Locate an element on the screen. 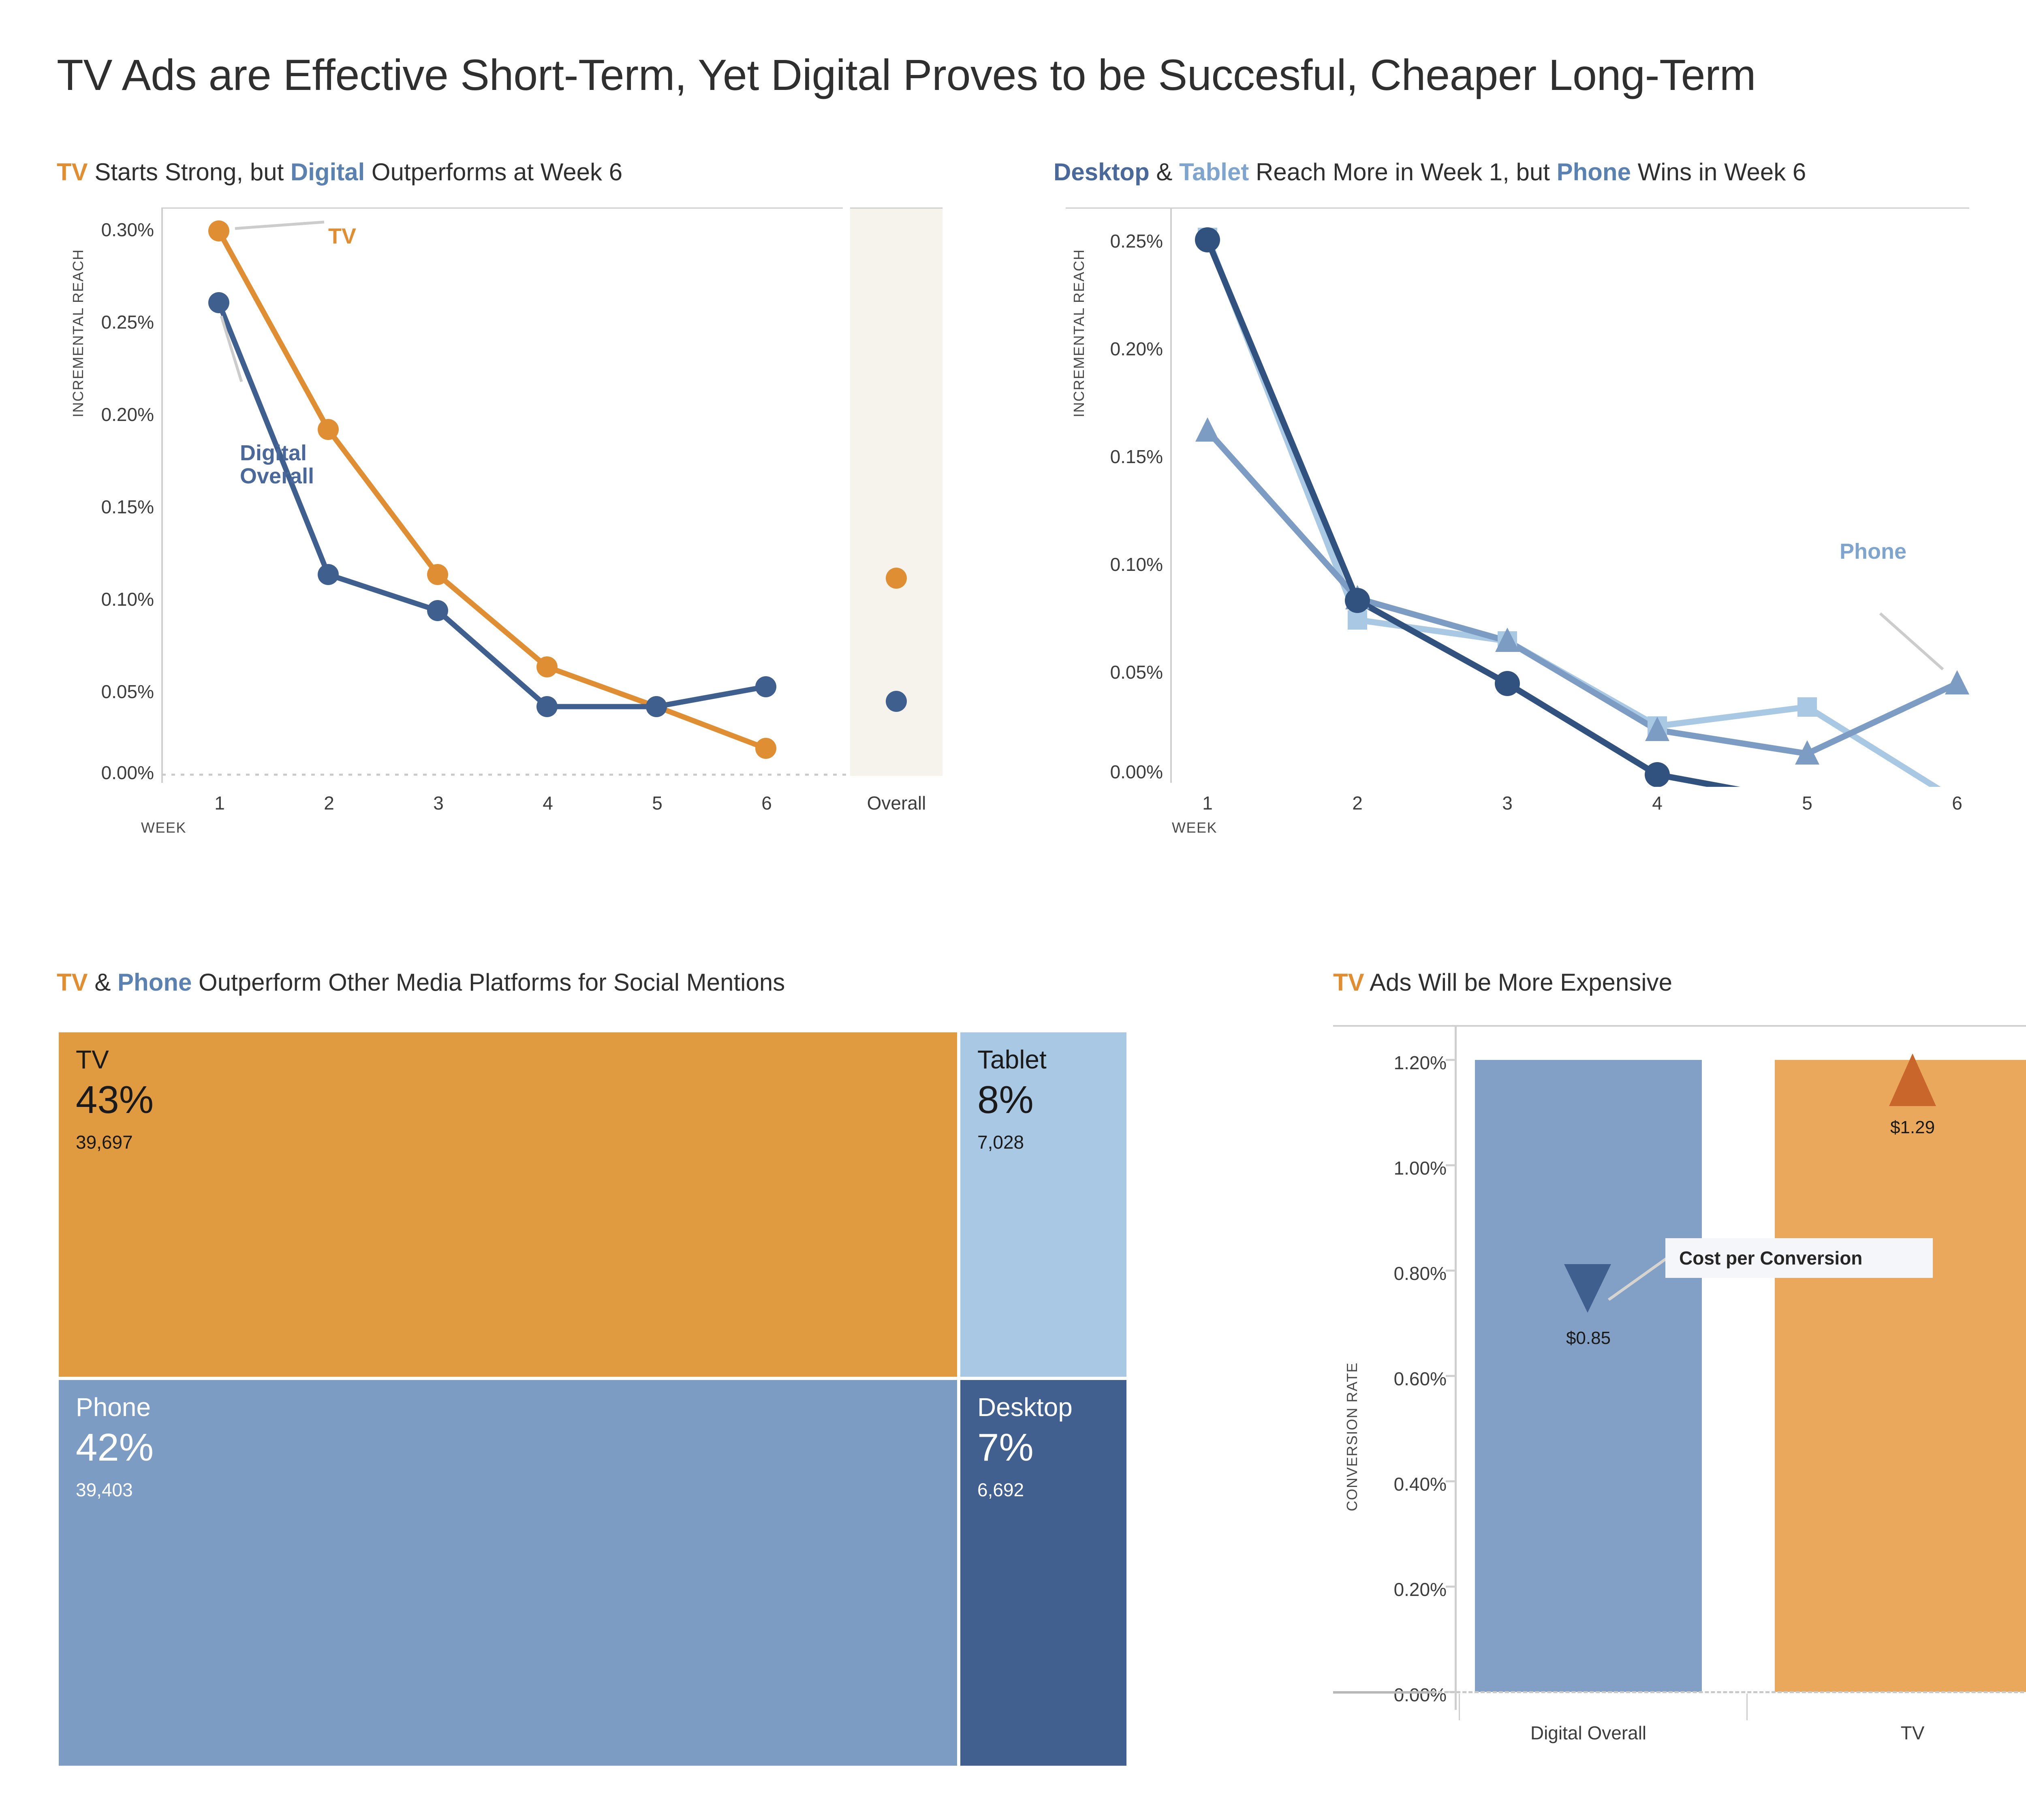 The width and height of the screenshot is (2026, 1820). bar-digital-overall is located at coordinates (1588, 1376).